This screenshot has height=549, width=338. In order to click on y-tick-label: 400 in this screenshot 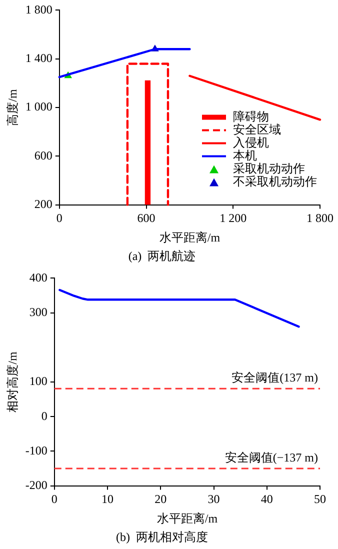, I will do `click(38, 277)`.